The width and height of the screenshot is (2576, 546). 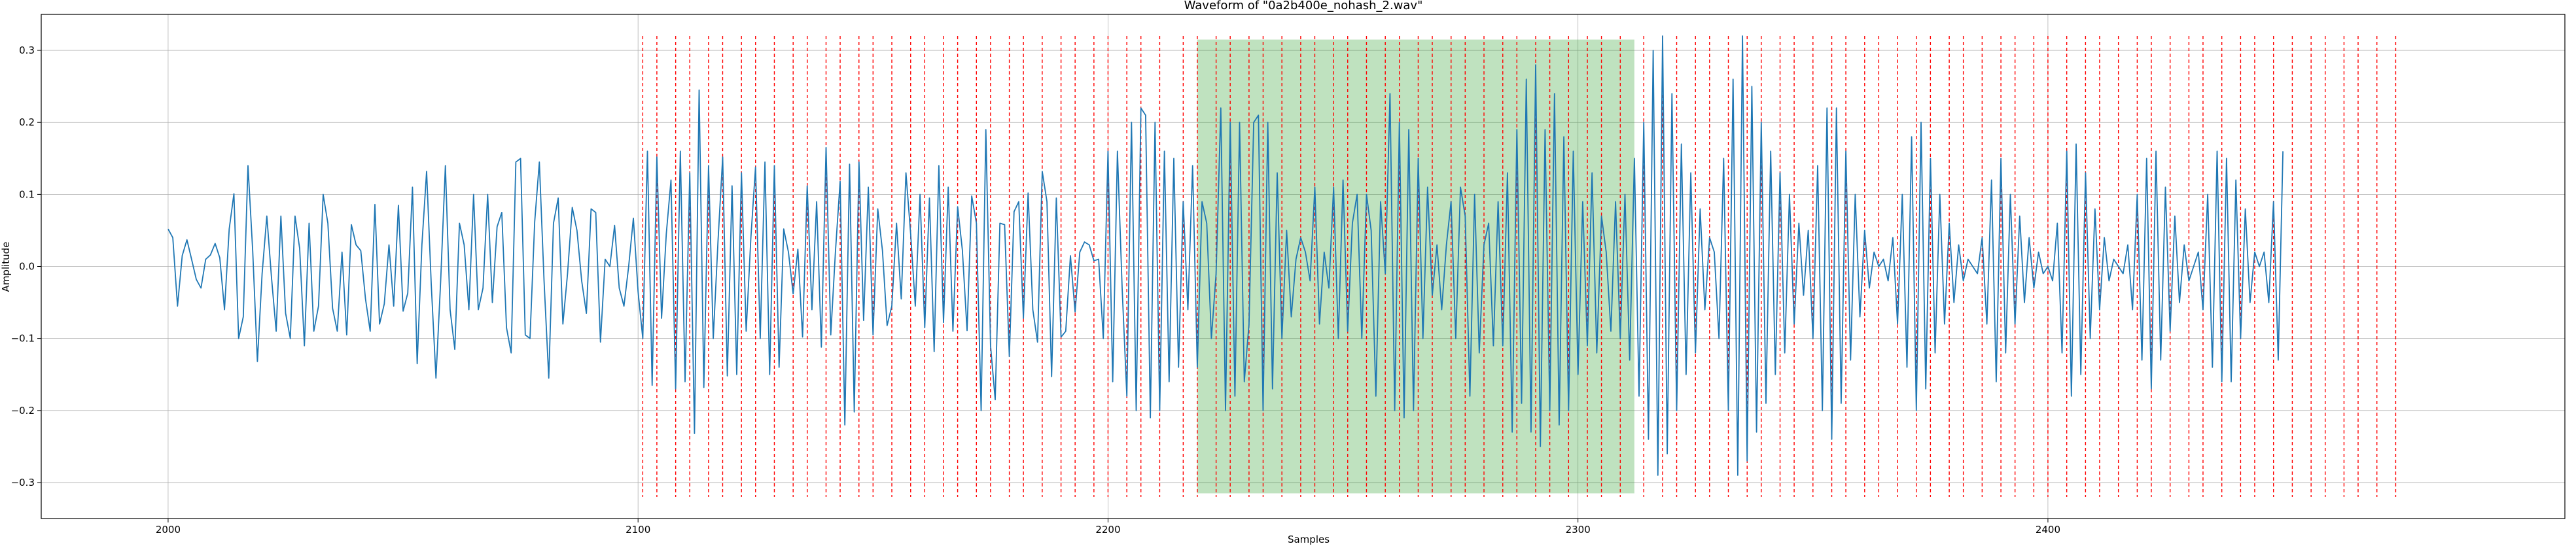 I want to click on x-axis-ticks: 2000 2100 2200 2300 2400, so click(x=1108, y=527).